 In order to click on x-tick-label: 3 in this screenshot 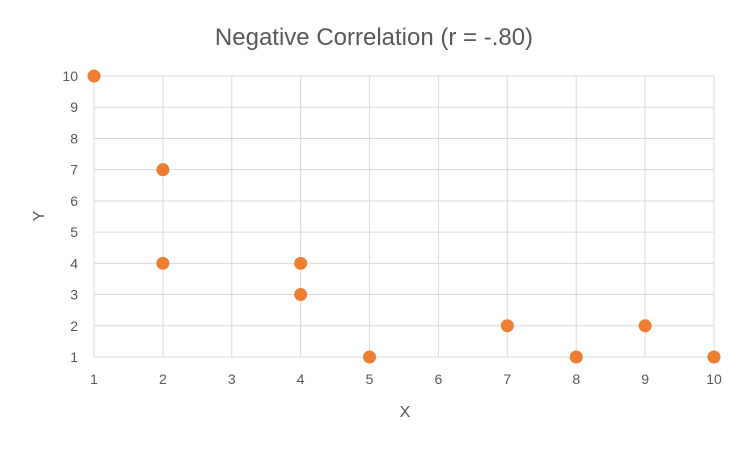, I will do `click(232, 379)`.